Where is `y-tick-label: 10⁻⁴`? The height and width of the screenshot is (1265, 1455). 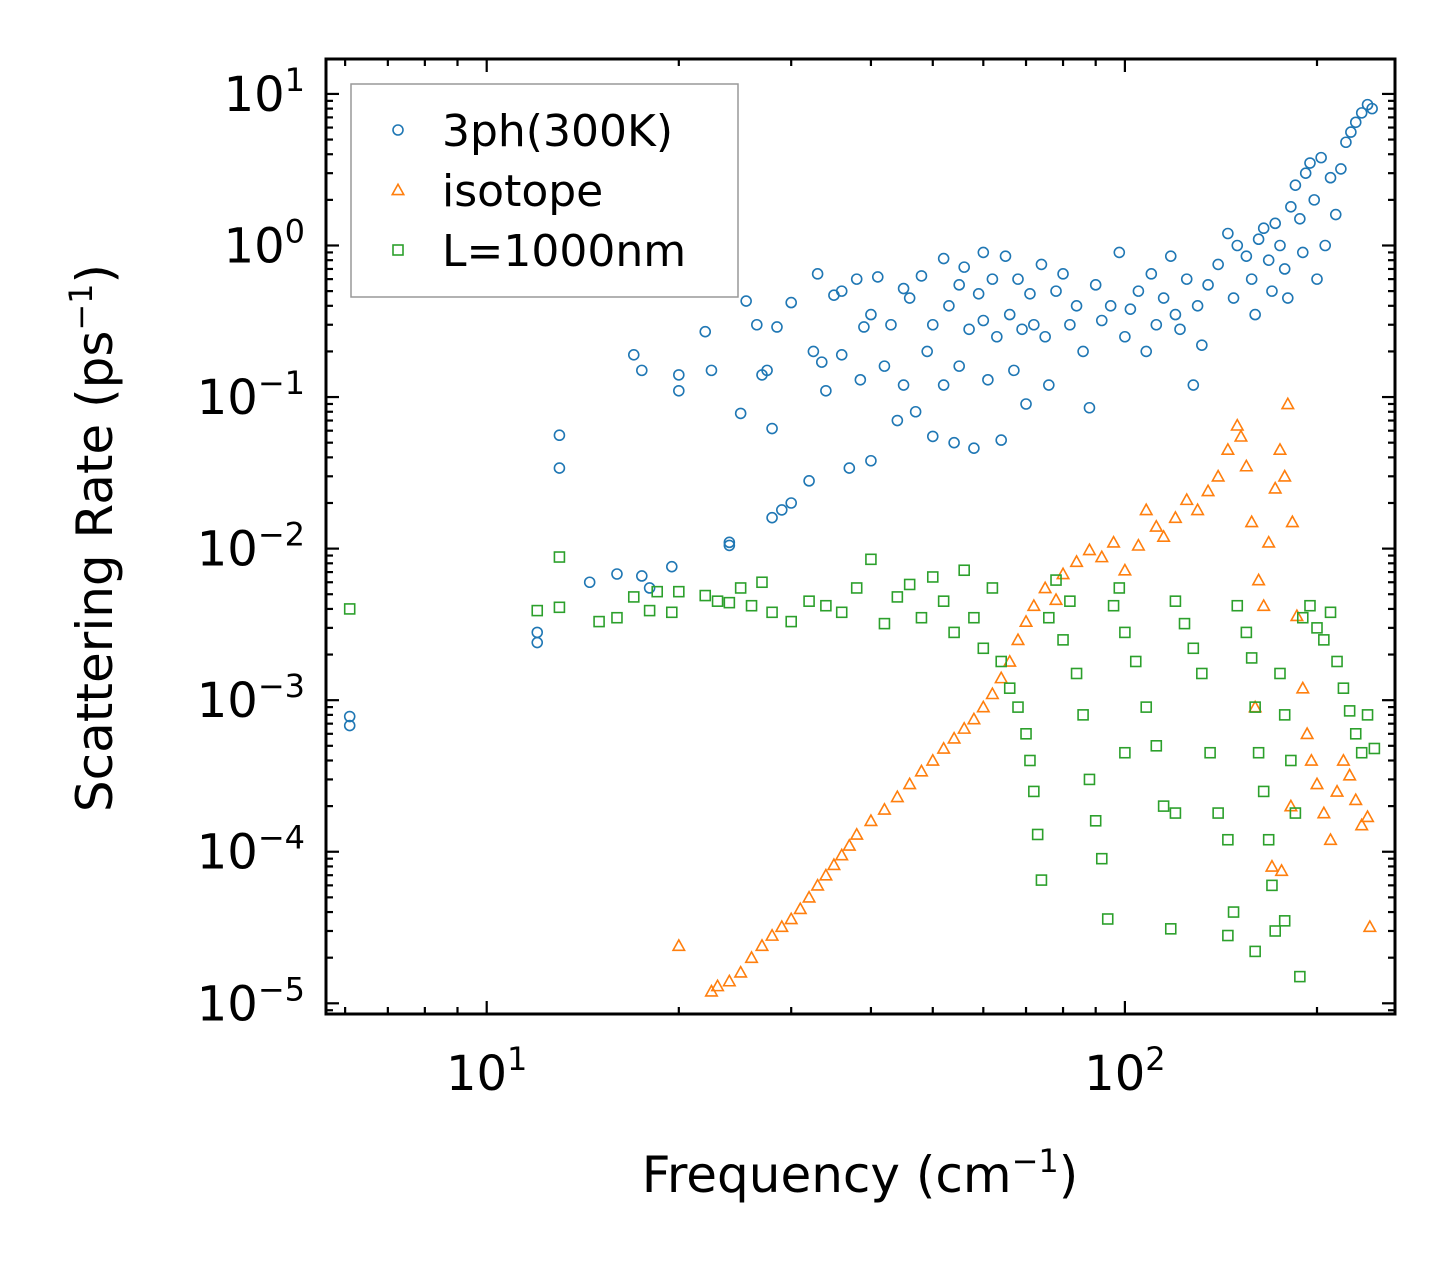 y-tick-label: 10⁻⁴ is located at coordinates (251, 850).